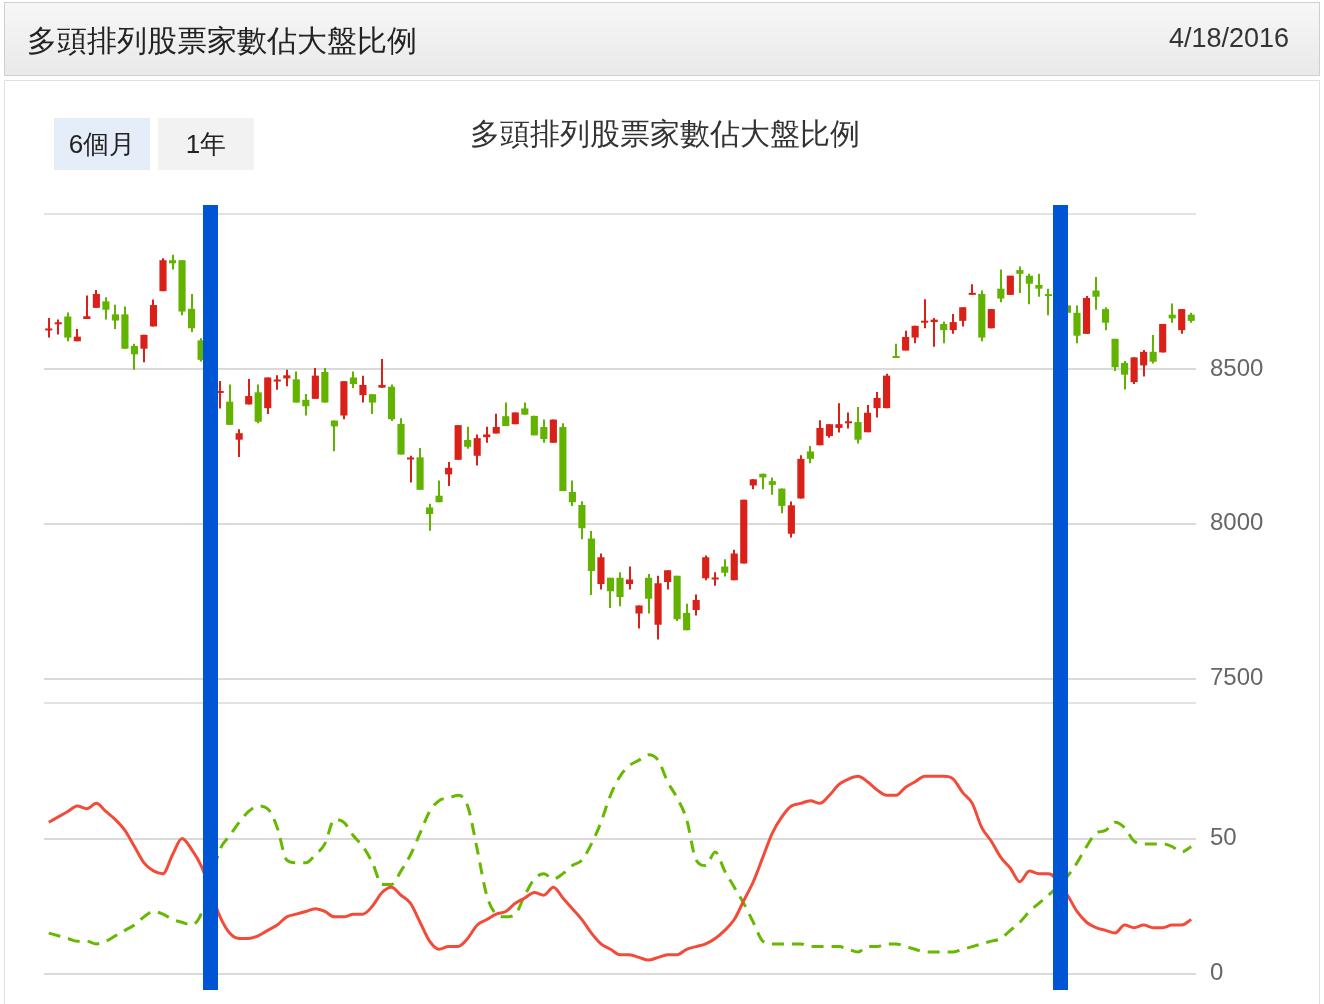 Image resolution: width=1324 pixels, height=1004 pixels. What do you see at coordinates (1223, 837) in the screenshot?
I see `y-tick-label: 50` at bounding box center [1223, 837].